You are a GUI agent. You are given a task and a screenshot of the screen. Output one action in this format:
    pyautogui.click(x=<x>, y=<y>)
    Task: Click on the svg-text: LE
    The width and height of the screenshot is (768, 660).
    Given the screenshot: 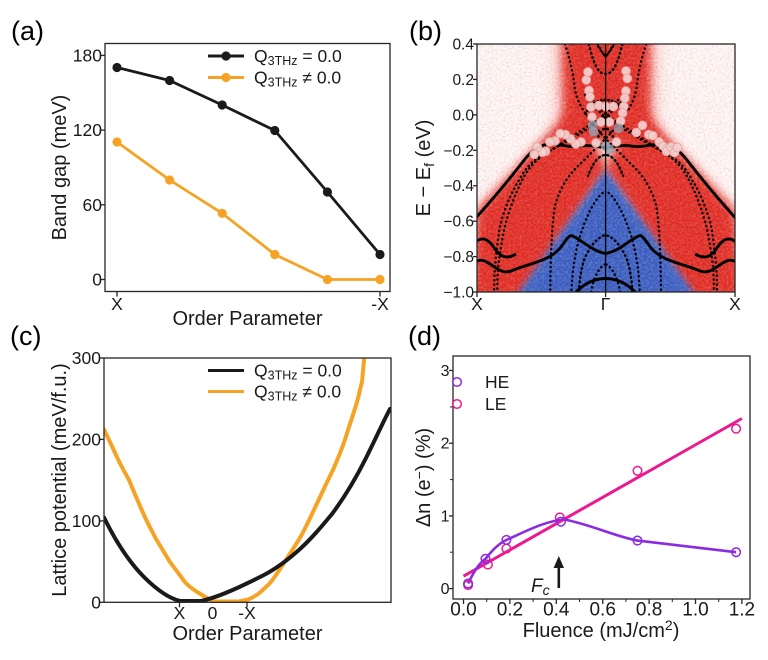 What is the action you would take?
    pyautogui.click(x=495, y=404)
    